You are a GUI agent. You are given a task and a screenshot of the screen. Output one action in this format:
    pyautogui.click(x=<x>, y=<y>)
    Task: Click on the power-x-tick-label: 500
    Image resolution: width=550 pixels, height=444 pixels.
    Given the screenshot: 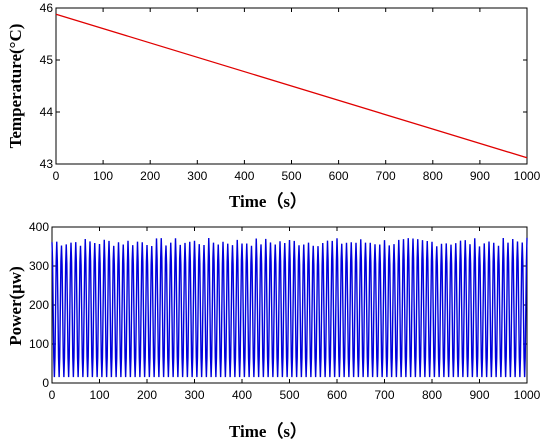 What is the action you would take?
    pyautogui.click(x=289, y=395)
    